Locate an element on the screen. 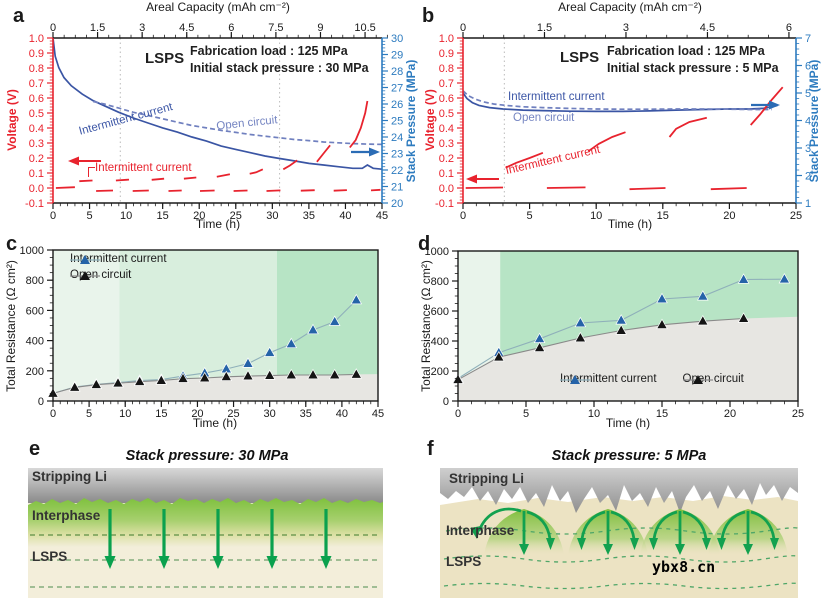 This screenshot has height=603, width=835. tick-label: 7 is located at coordinates (808, 39).